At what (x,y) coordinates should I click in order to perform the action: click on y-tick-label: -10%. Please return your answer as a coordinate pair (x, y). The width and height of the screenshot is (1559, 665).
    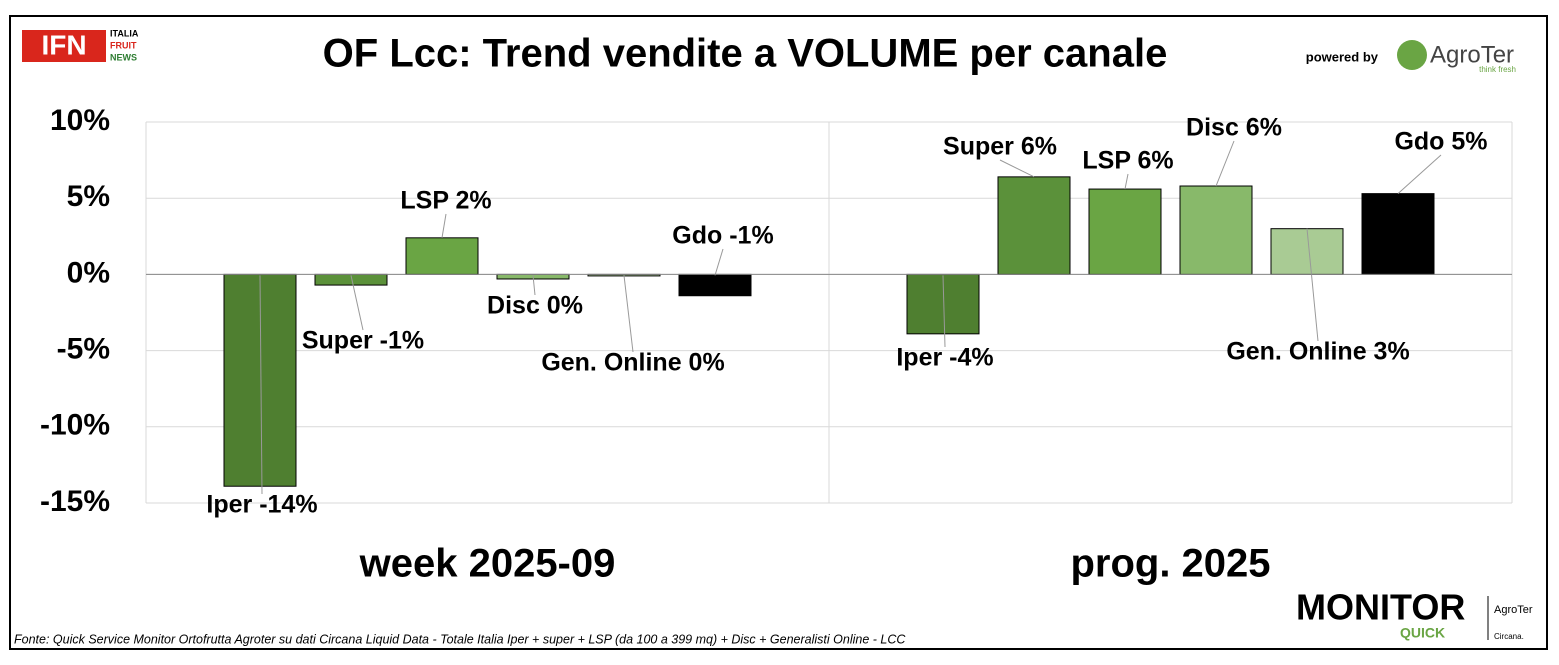
    Looking at the image, I should click on (75, 425).